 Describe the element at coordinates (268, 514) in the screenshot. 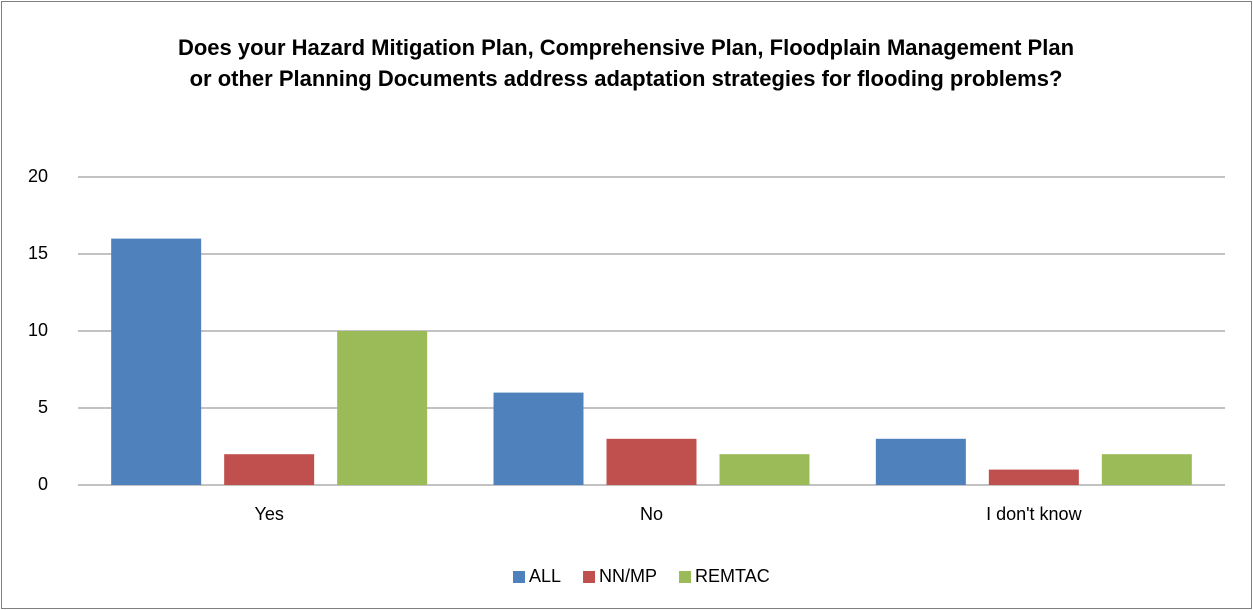

I see `x-tick-label: Yes` at that location.